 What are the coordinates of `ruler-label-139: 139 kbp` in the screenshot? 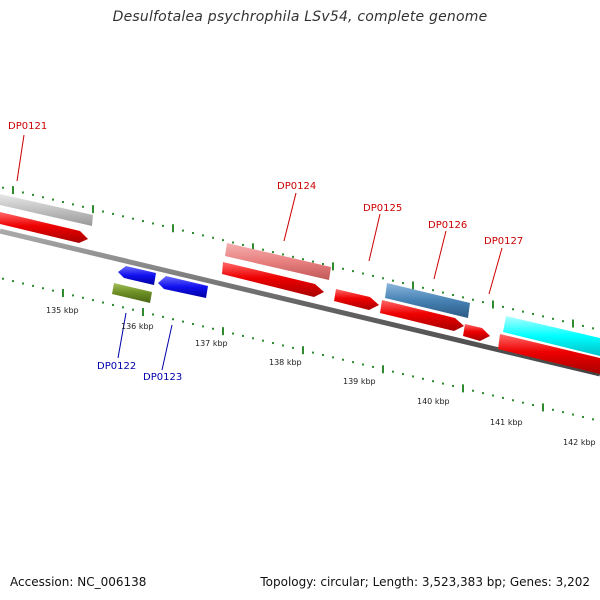 It's located at (359, 381).